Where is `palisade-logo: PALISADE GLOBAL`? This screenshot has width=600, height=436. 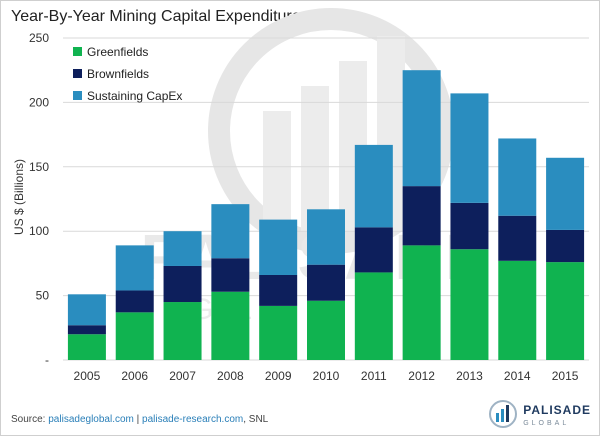 palisade-logo: PALISADE GLOBAL is located at coordinates (539, 414).